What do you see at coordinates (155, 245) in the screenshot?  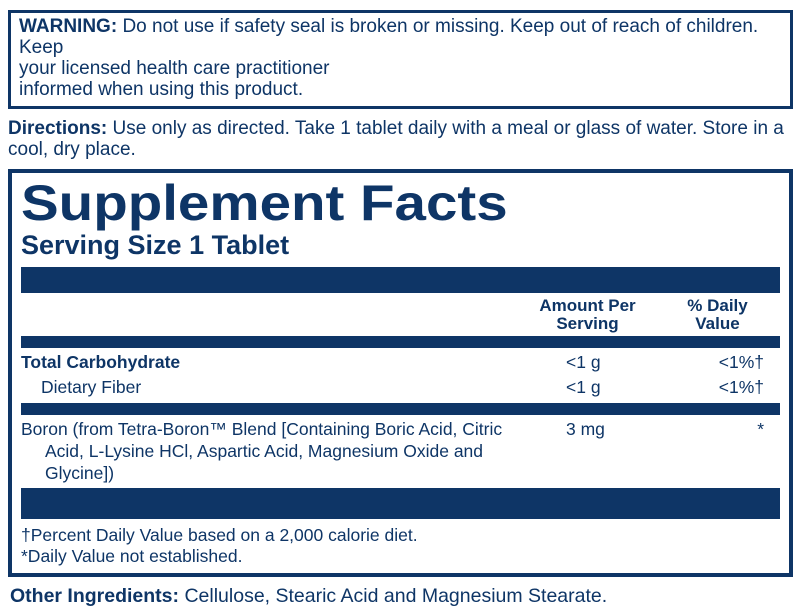 I see `serving-size: Serving Size 1 Tablet` at bounding box center [155, 245].